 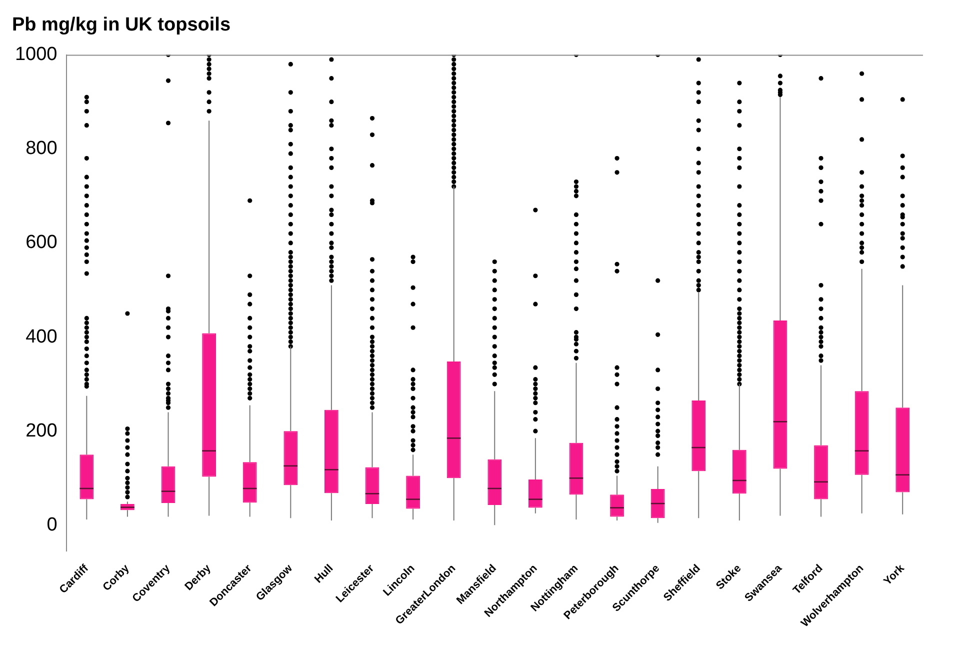 What do you see at coordinates (42, 431) in the screenshot?
I see `y-tick-label: 200` at bounding box center [42, 431].